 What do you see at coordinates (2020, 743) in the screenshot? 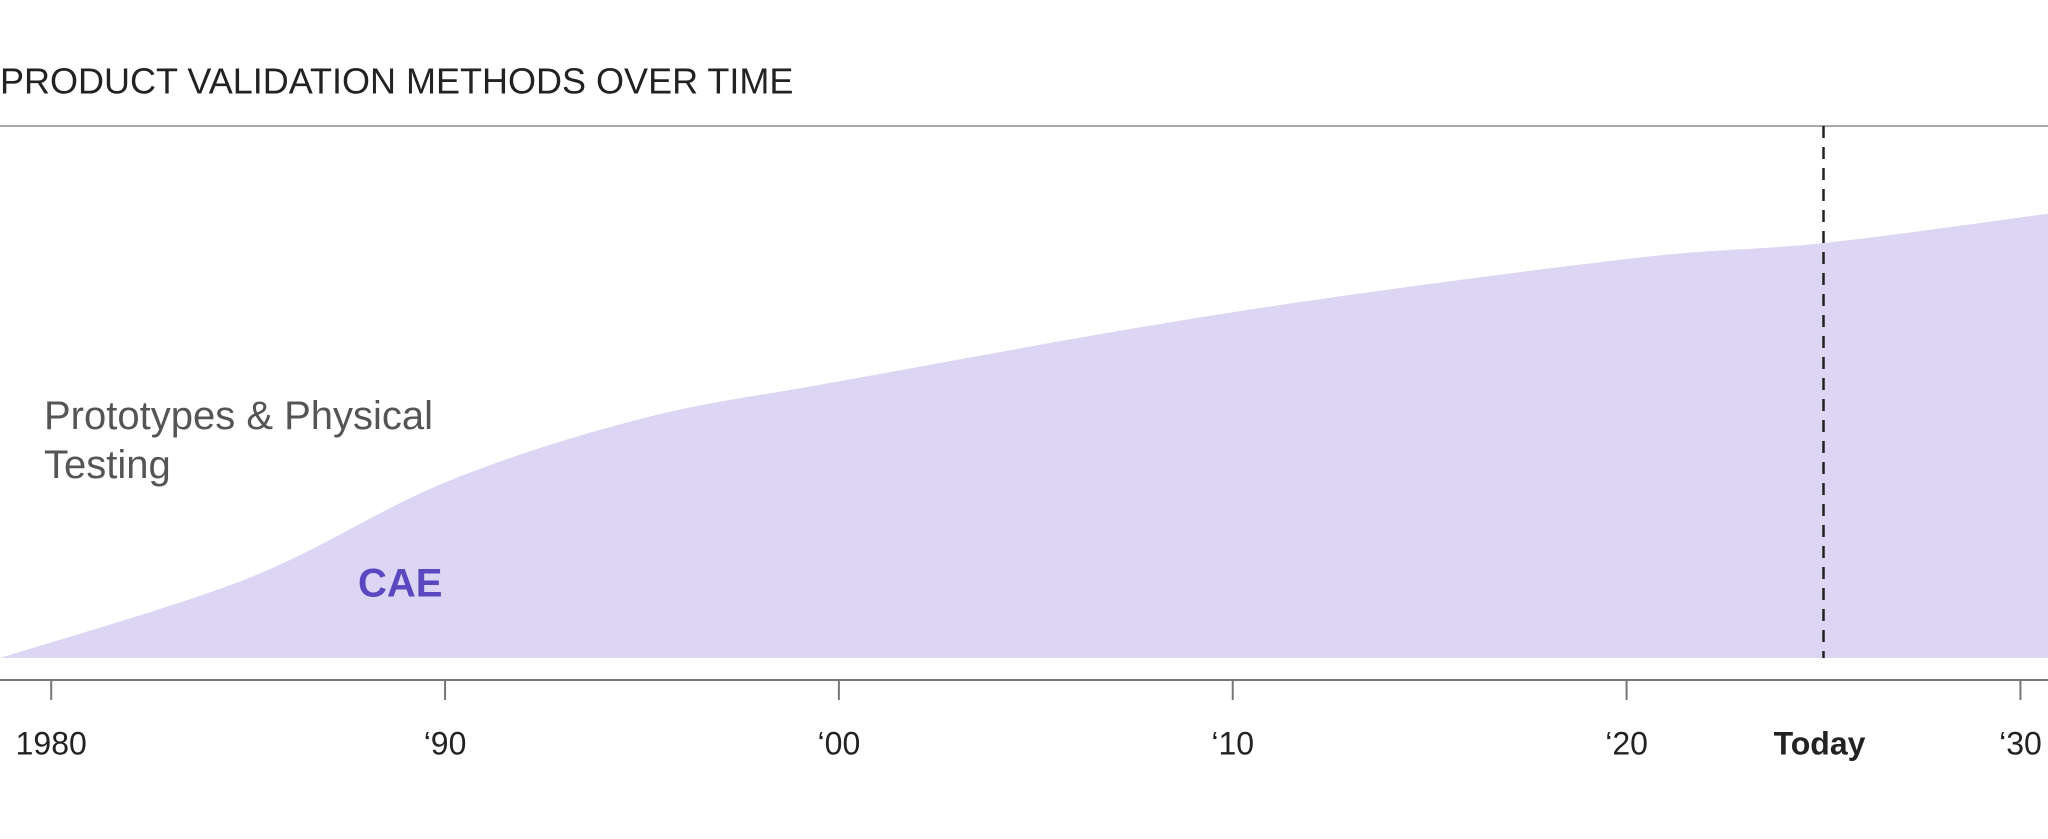
I see `x-tick-label: ‘30` at bounding box center [2020, 743].